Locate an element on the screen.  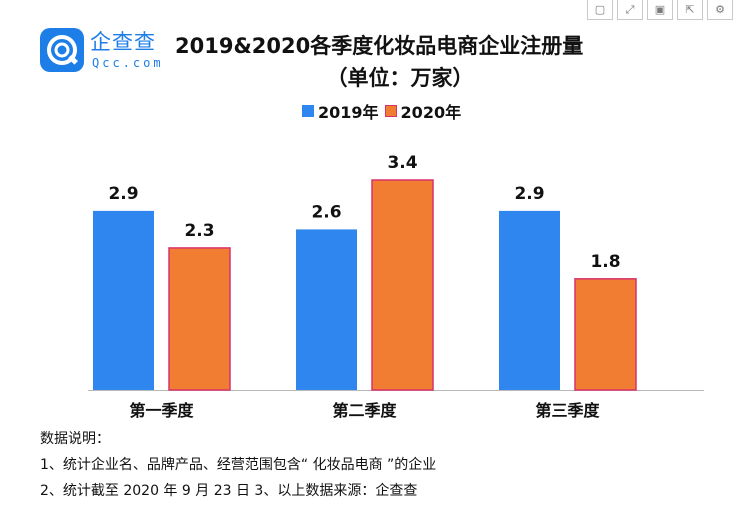
legend-item-2020: 2020年 is located at coordinates (423, 111).